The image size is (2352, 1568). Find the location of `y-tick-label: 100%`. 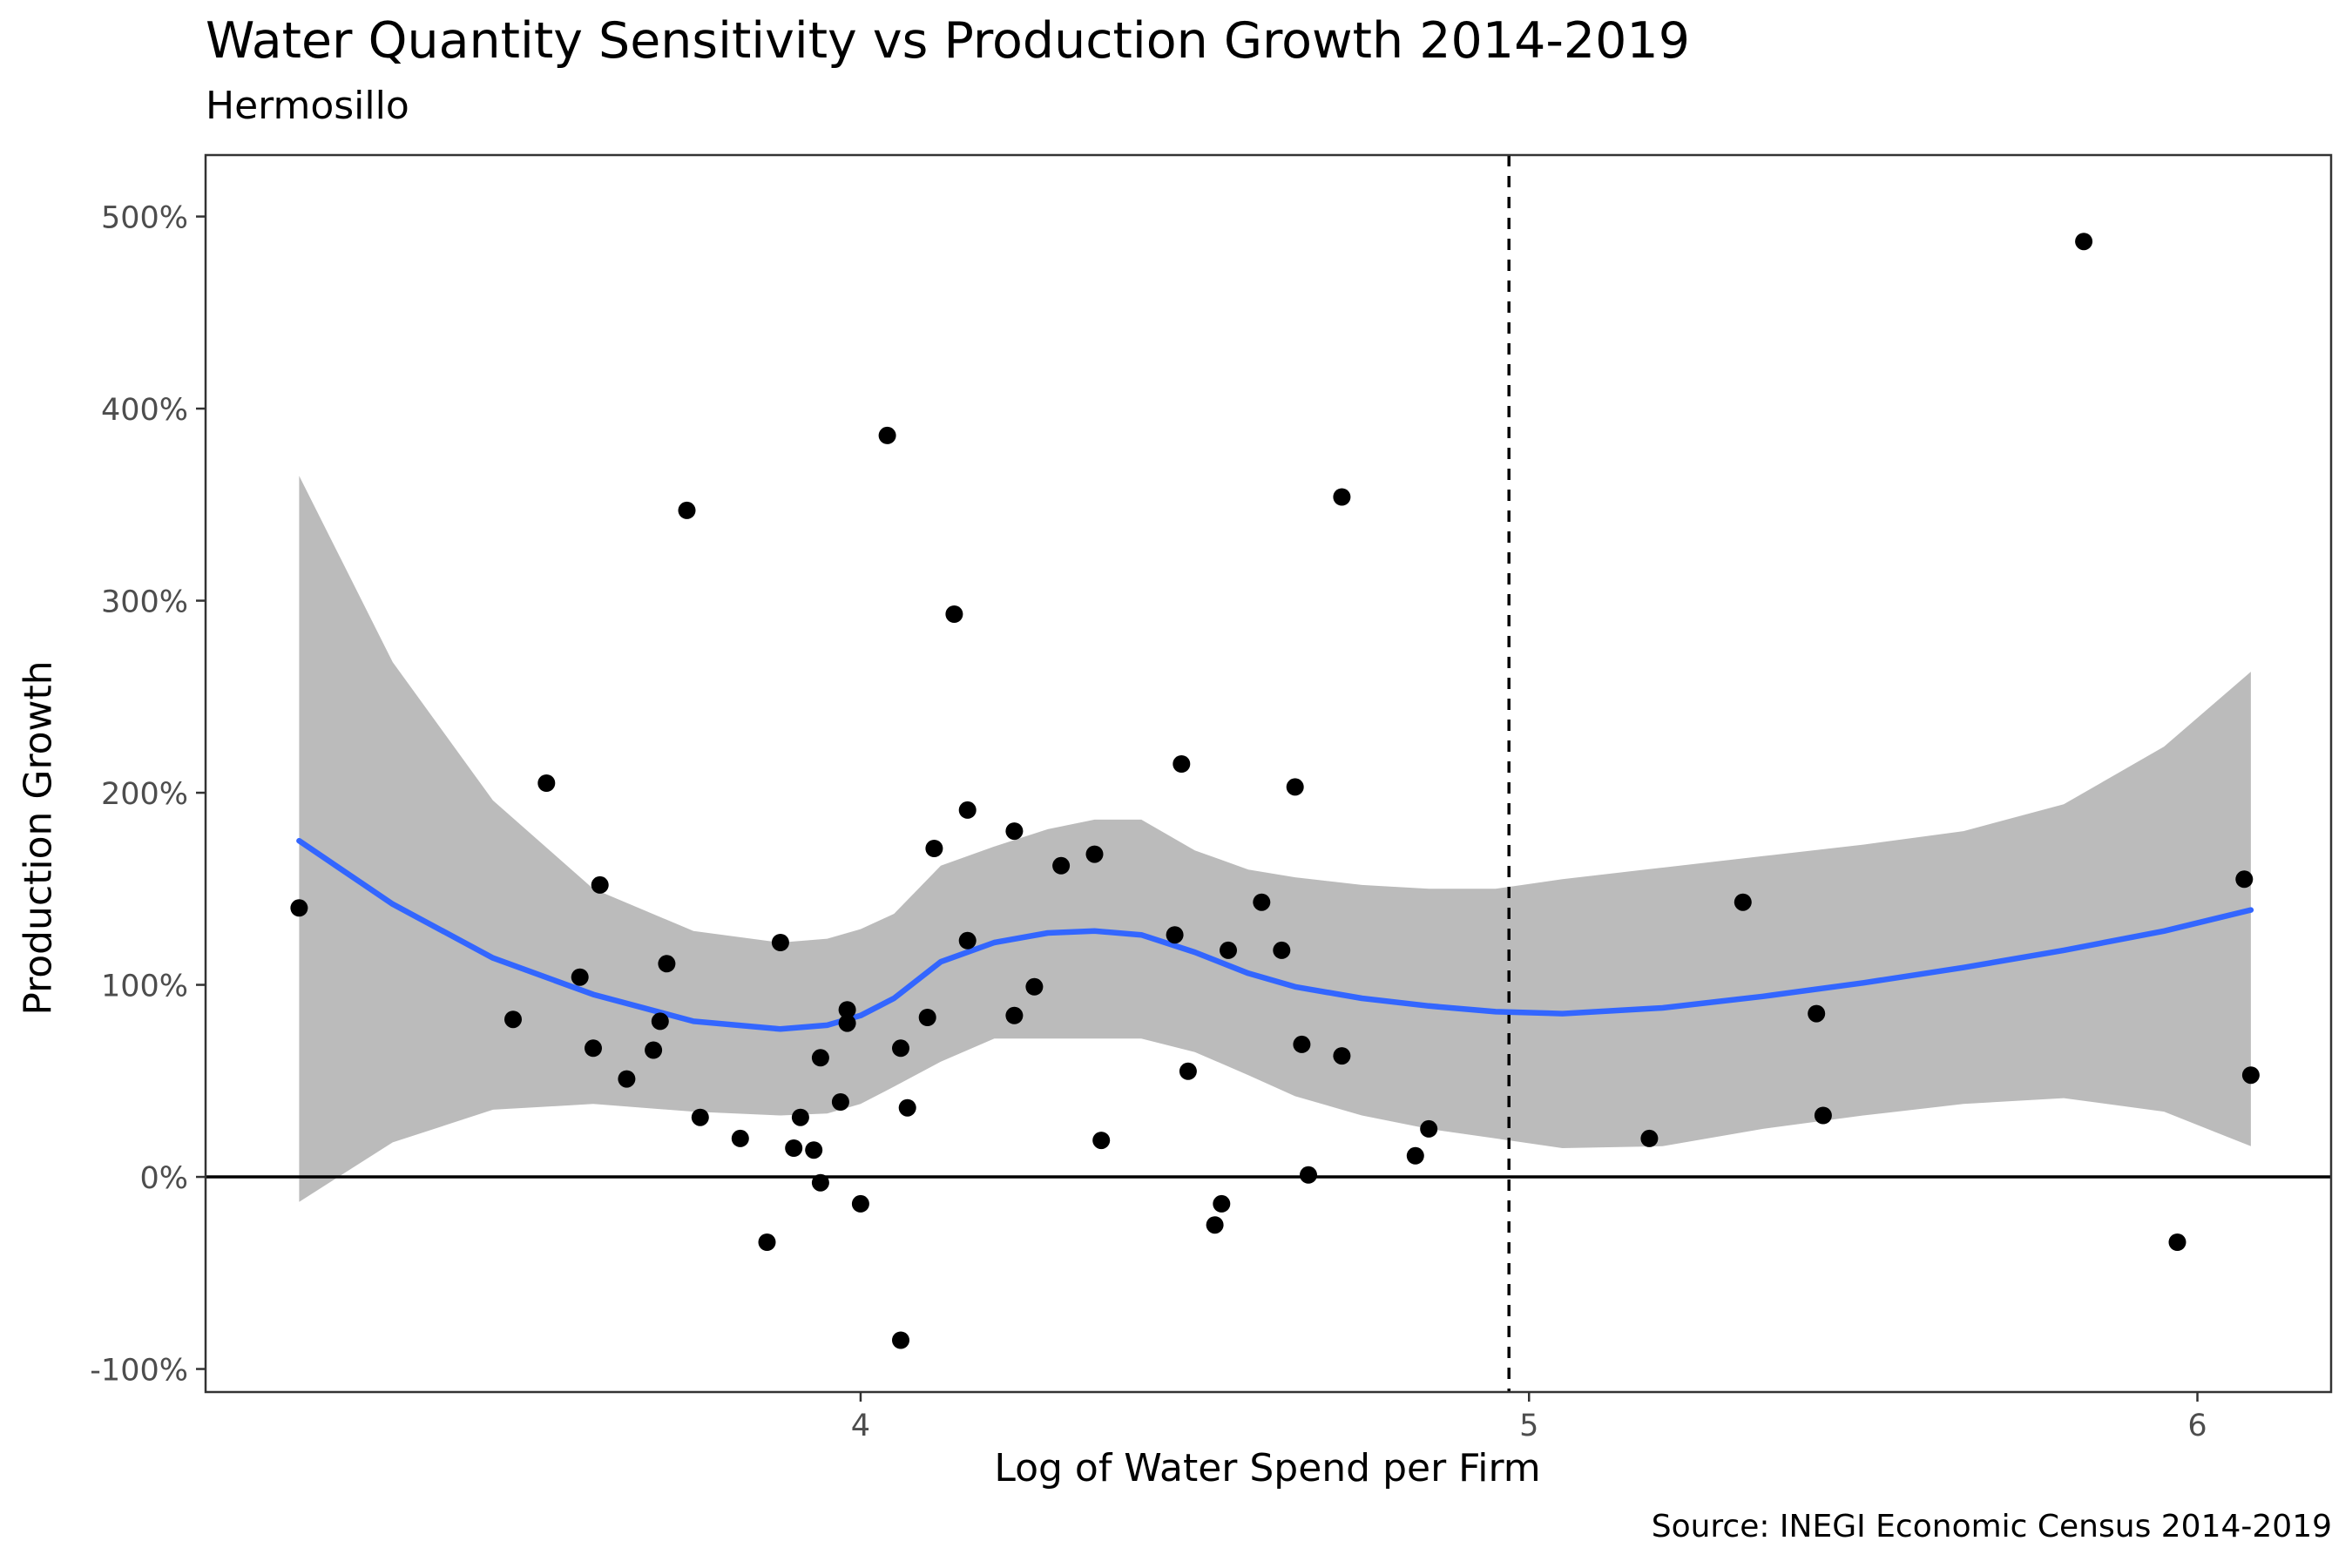

y-tick-label: 100% is located at coordinates (145, 987).